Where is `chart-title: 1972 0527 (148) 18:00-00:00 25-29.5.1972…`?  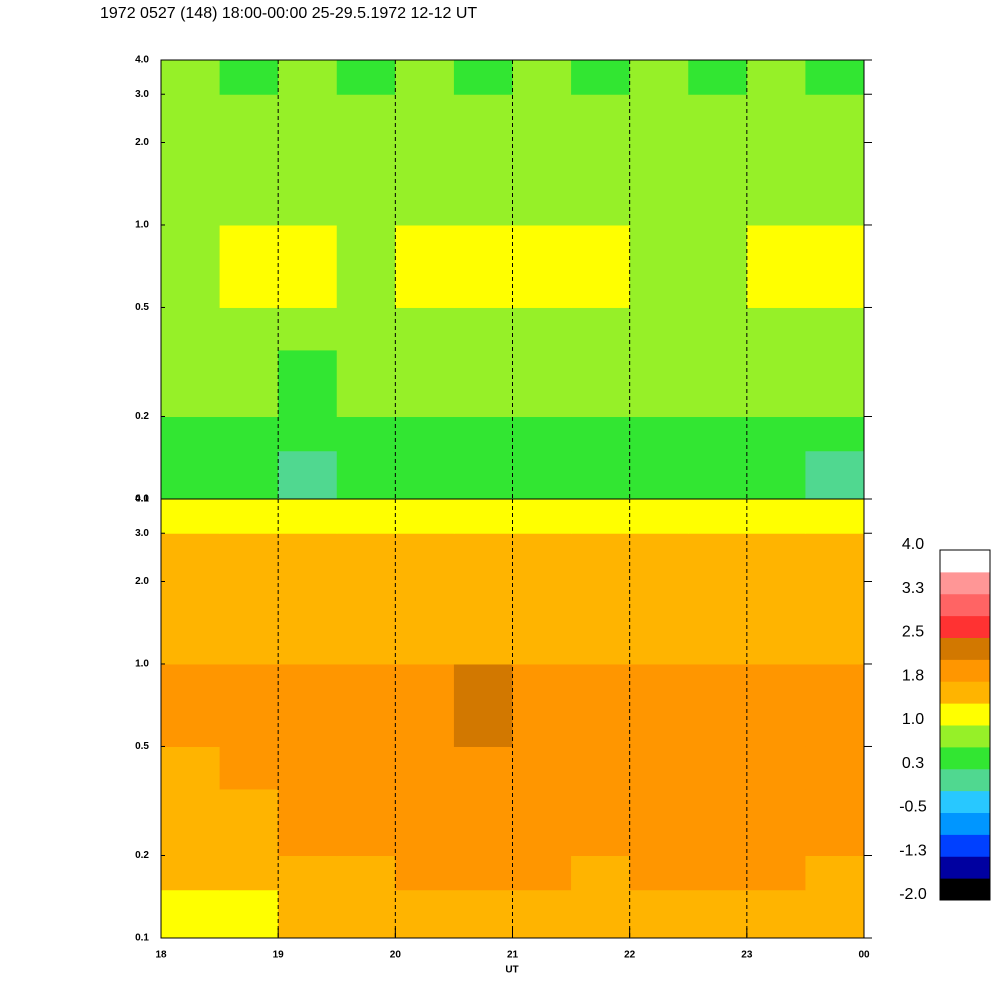
chart-title: 1972 0527 (148) 18:00-00:00 25-29.5.1972… is located at coordinates (288, 13).